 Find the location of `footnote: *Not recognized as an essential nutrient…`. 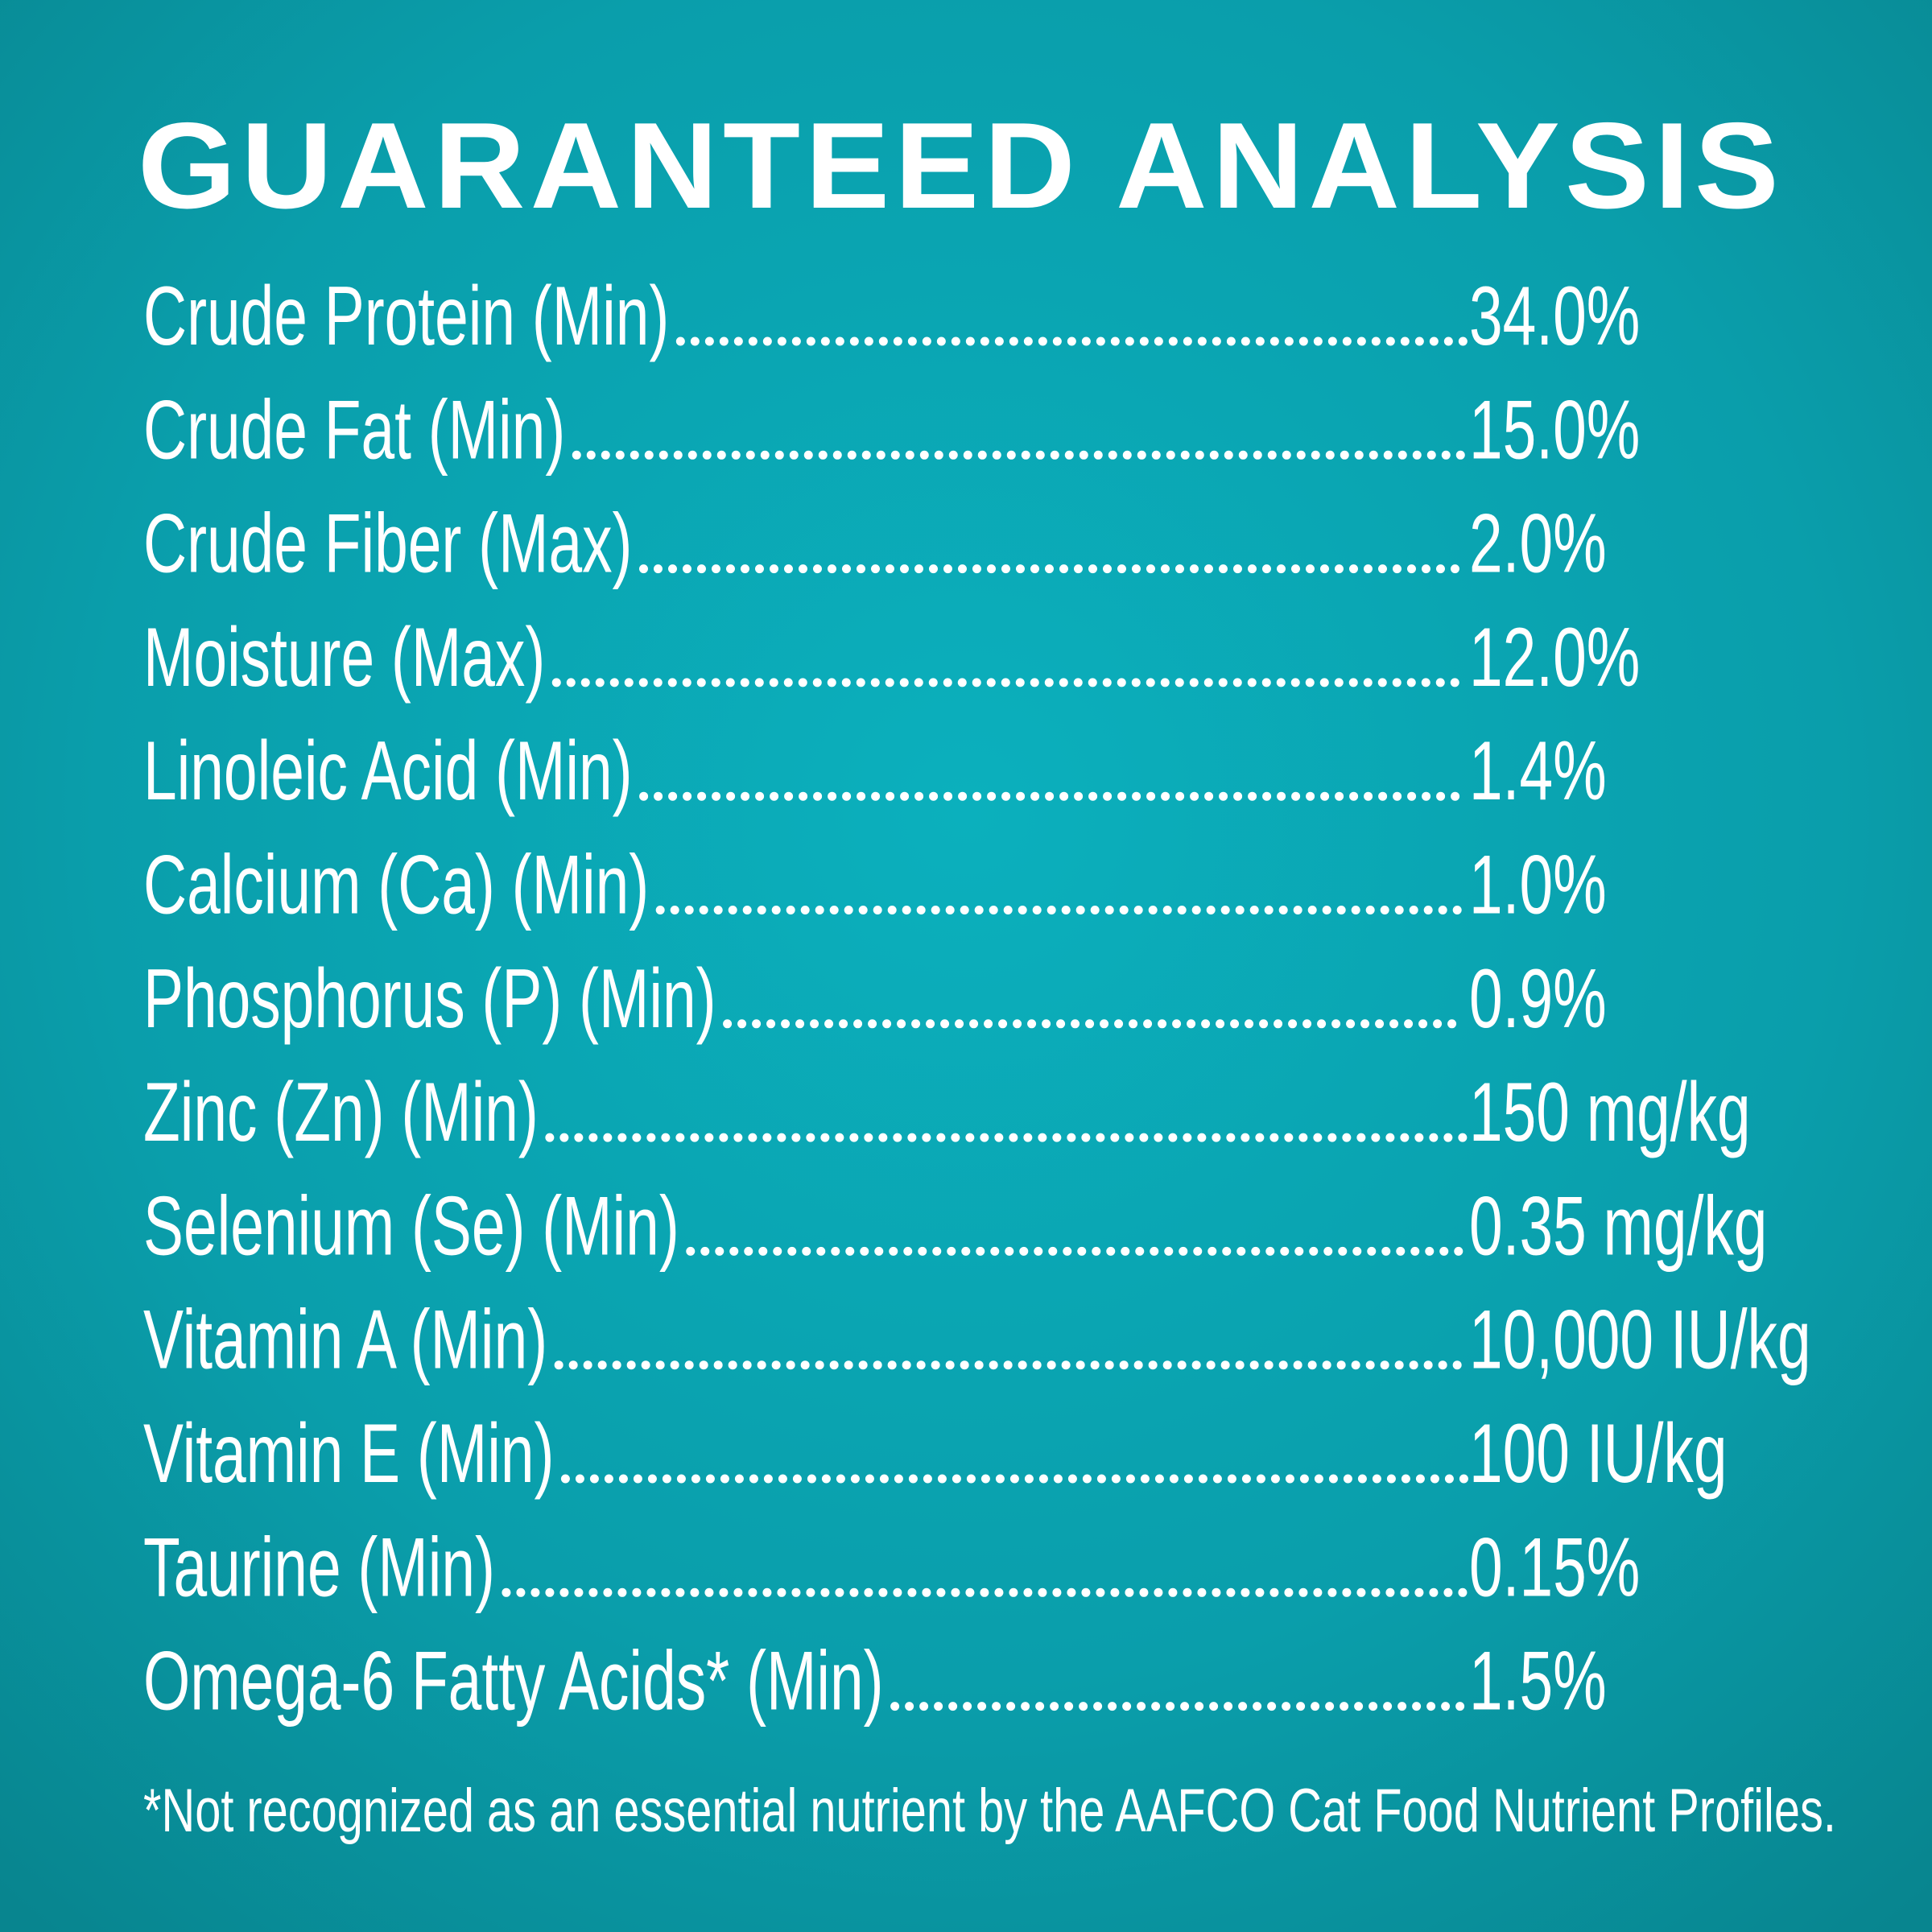

footnote: *Not recognized as an essential nutrient… is located at coordinates (989, 1811).